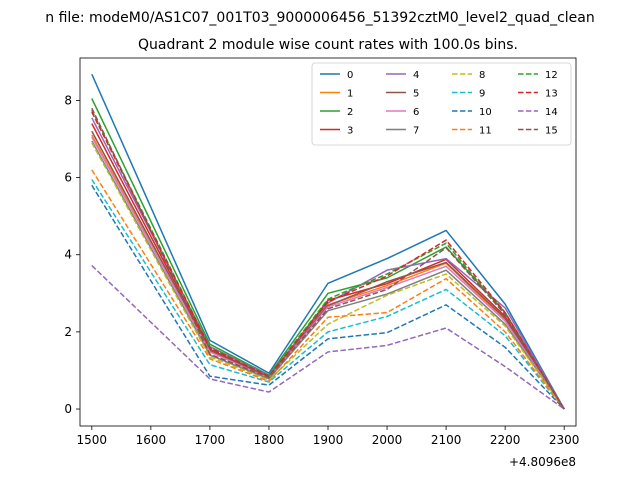  Describe the element at coordinates (350, 75) in the screenshot. I see `legend-label-0: 0` at that location.